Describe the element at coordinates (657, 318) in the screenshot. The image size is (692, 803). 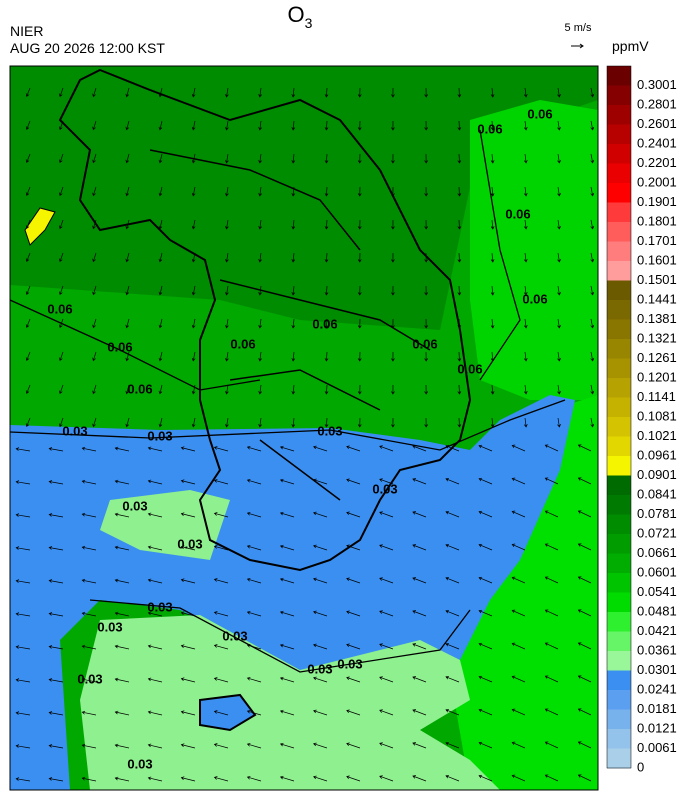
I see `colorbar-label: 0.1381` at that location.